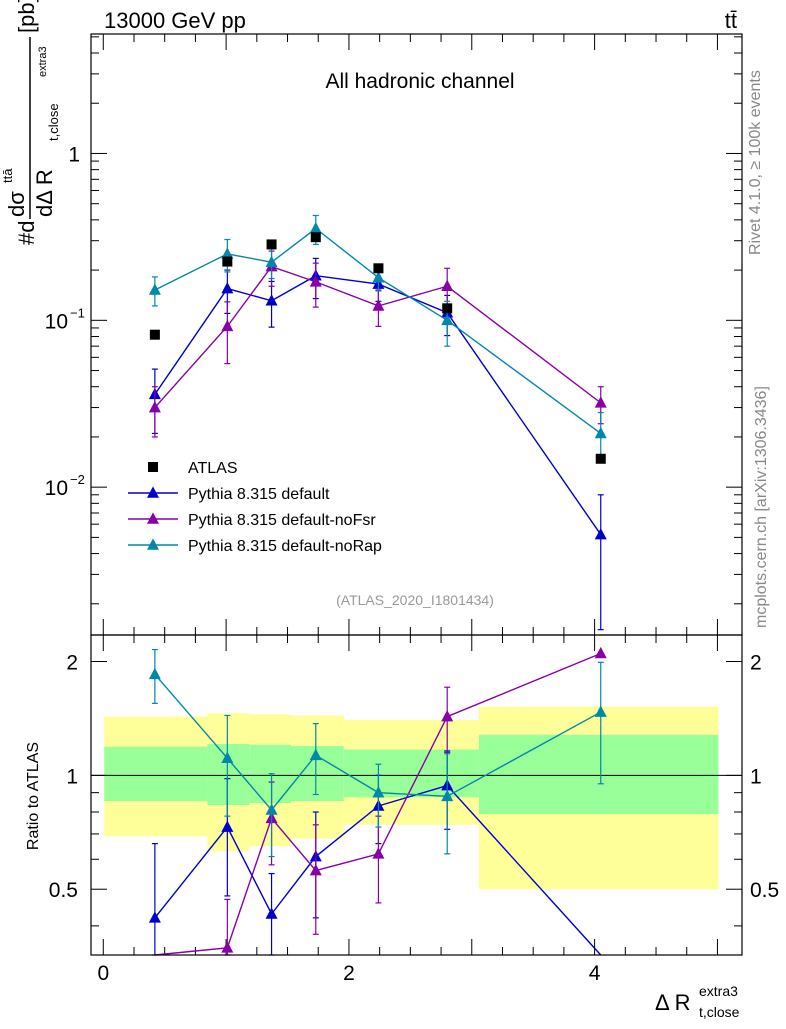 This screenshot has width=786, height=1029. I want to click on main-ytick-base: 1, so click(74, 154).